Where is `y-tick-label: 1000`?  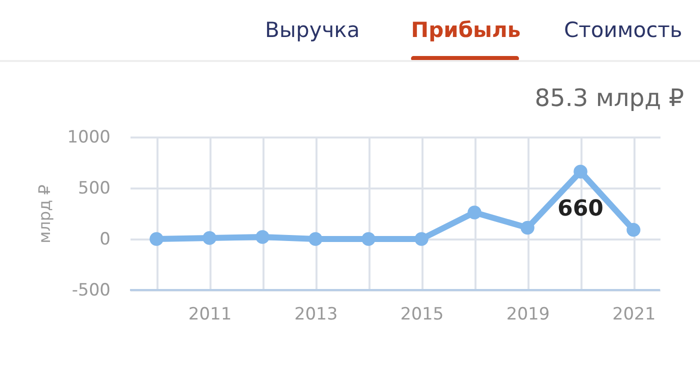
y-tick-label: 1000 is located at coordinates (88, 138).